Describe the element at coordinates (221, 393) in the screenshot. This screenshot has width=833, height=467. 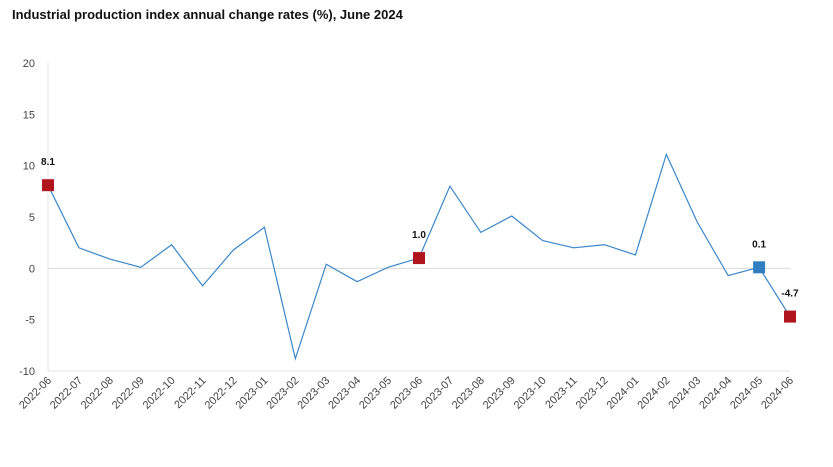
I see `x-tick-label: 2022-12` at that location.